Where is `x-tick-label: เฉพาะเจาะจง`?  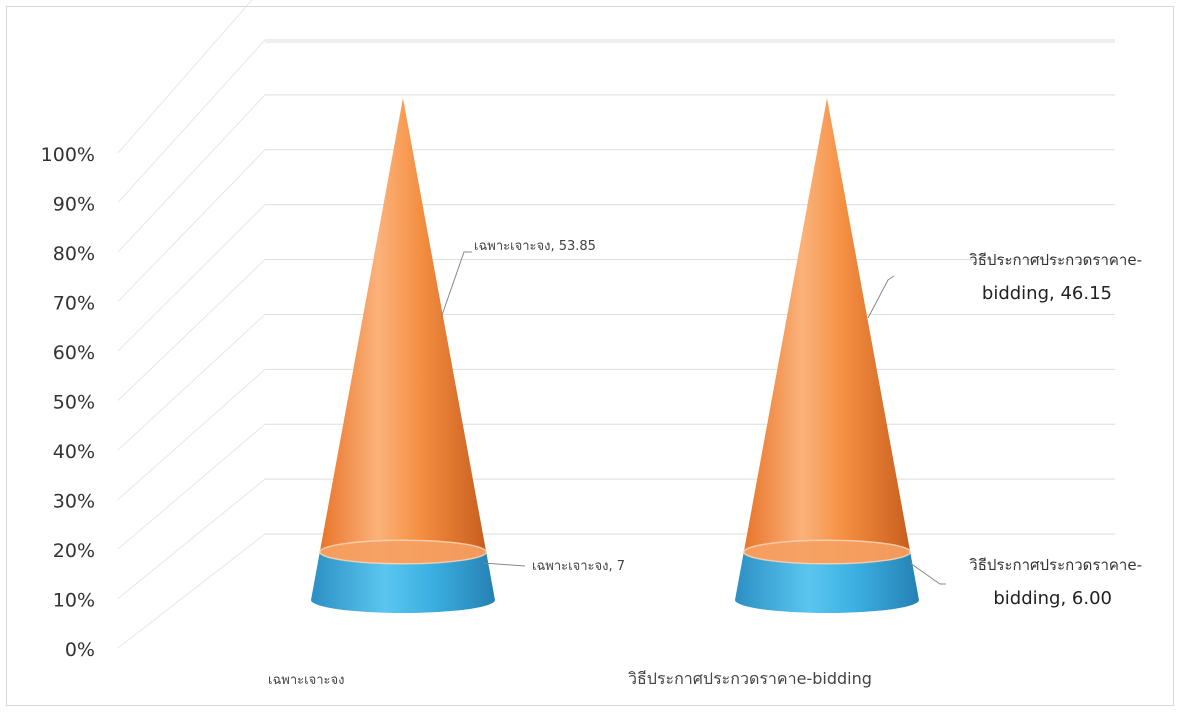
x-tick-label: เฉพาะเจาะจง is located at coordinates (306, 680).